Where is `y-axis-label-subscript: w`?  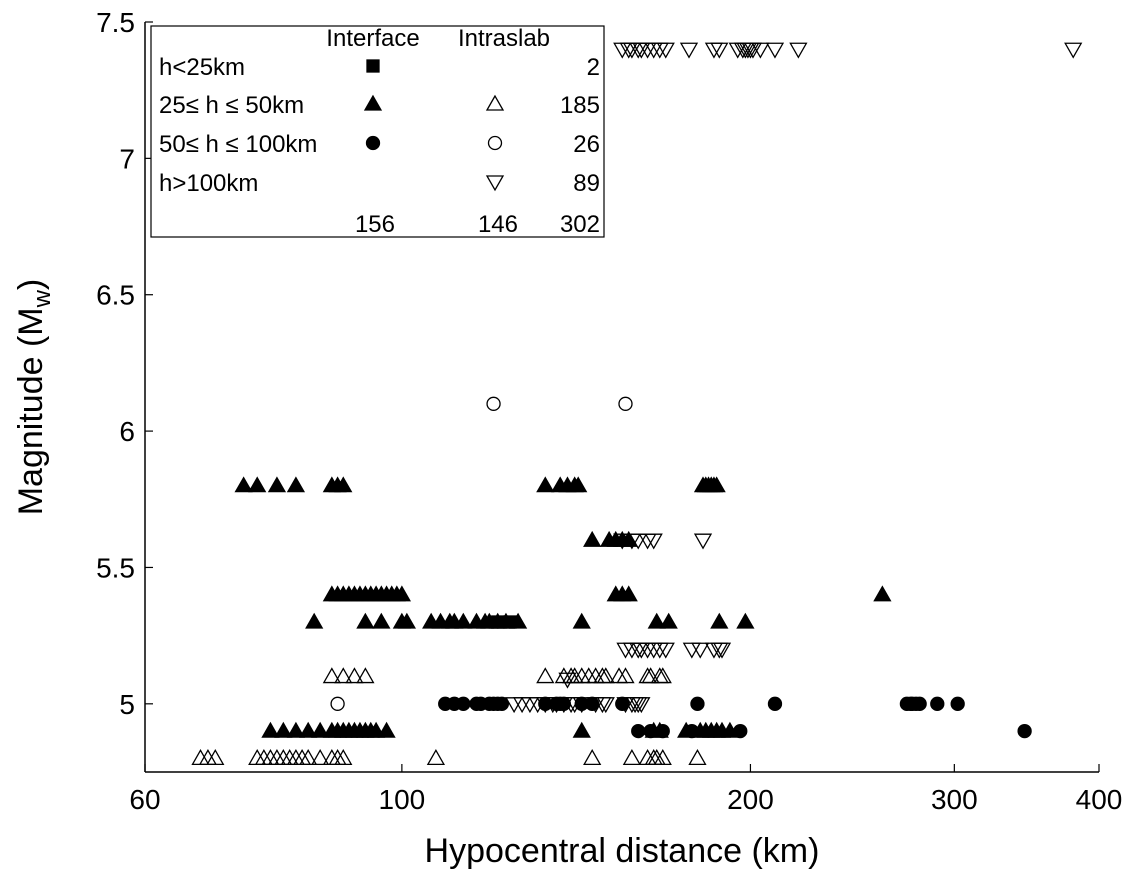
y-axis-label-subscript: w is located at coordinates (42, 298).